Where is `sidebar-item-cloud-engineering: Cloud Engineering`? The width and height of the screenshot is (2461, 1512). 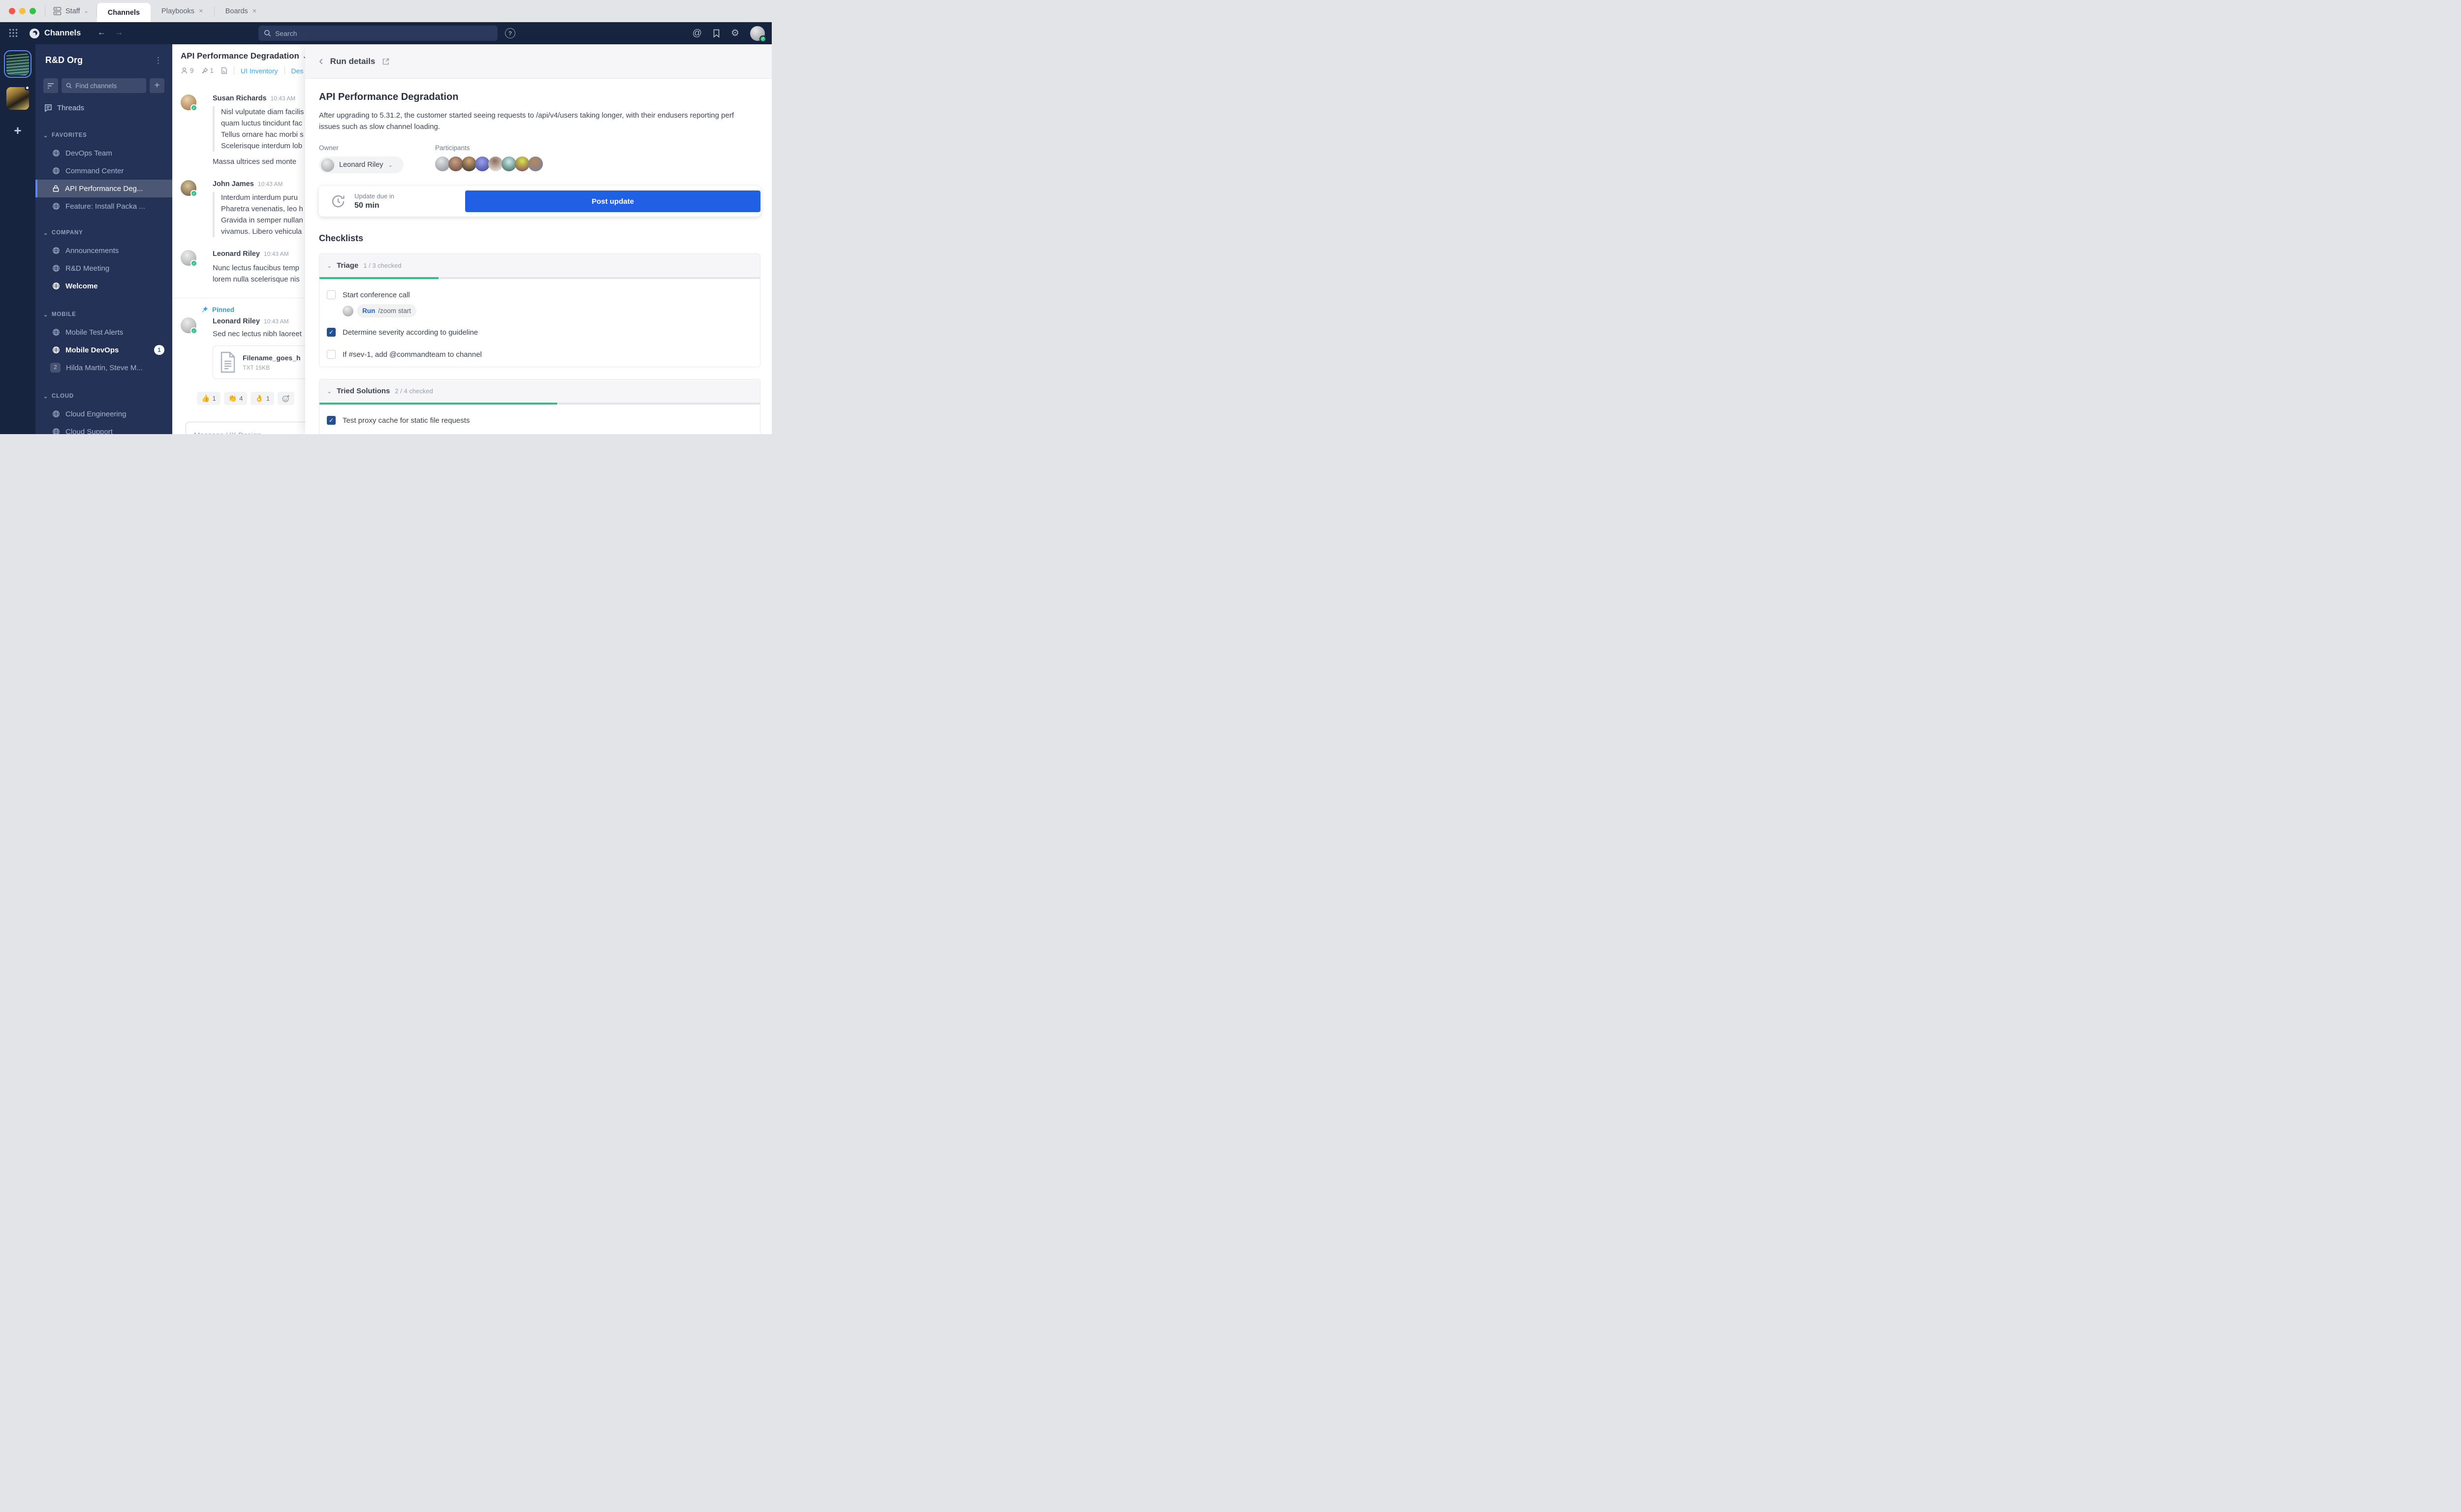 sidebar-item-cloud-engineering: Cloud Engineering is located at coordinates (104, 414).